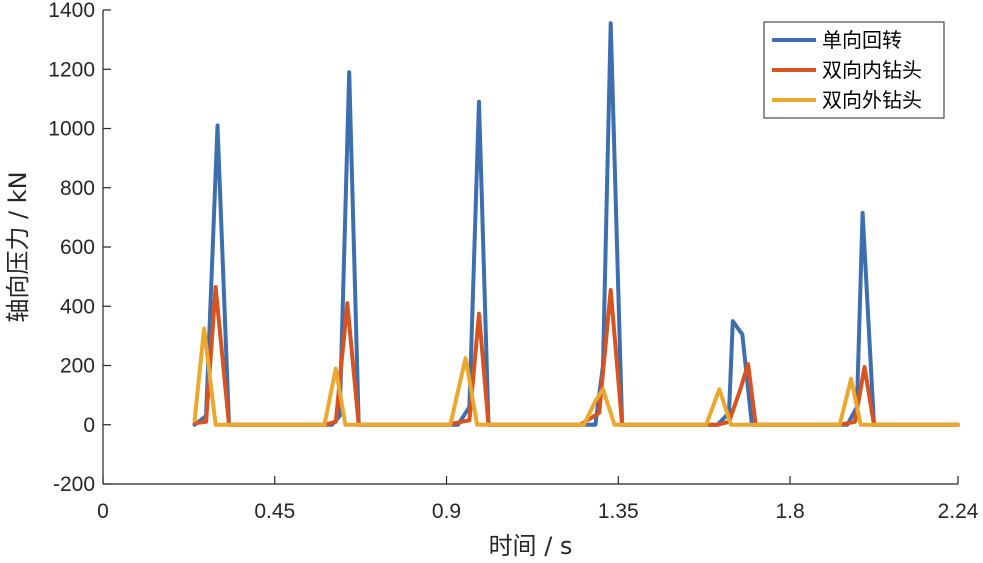 Image resolution: width=983 pixels, height=563 pixels. Describe the element at coordinates (446, 511) in the screenshot. I see `x-tick-label: 0.9` at that location.